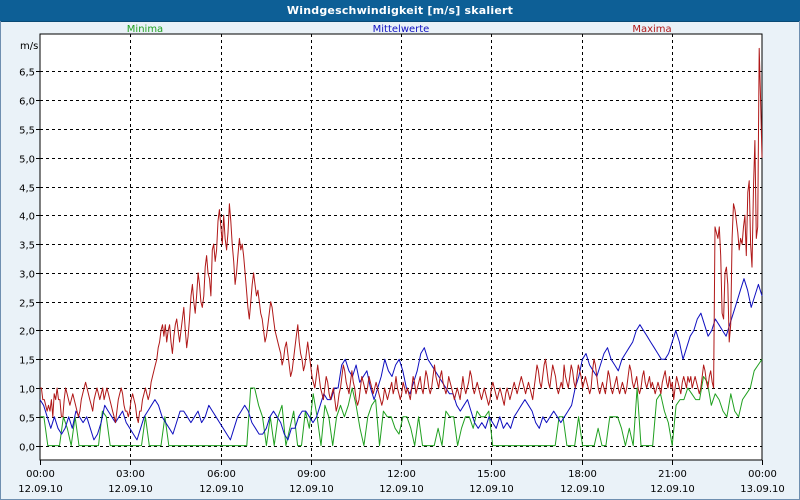  I want to click on x-tick-time: 09:00, so click(311, 474).